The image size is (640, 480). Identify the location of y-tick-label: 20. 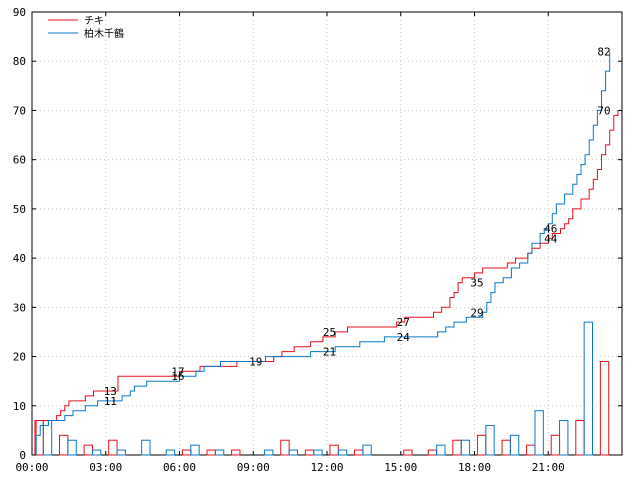
(19, 357).